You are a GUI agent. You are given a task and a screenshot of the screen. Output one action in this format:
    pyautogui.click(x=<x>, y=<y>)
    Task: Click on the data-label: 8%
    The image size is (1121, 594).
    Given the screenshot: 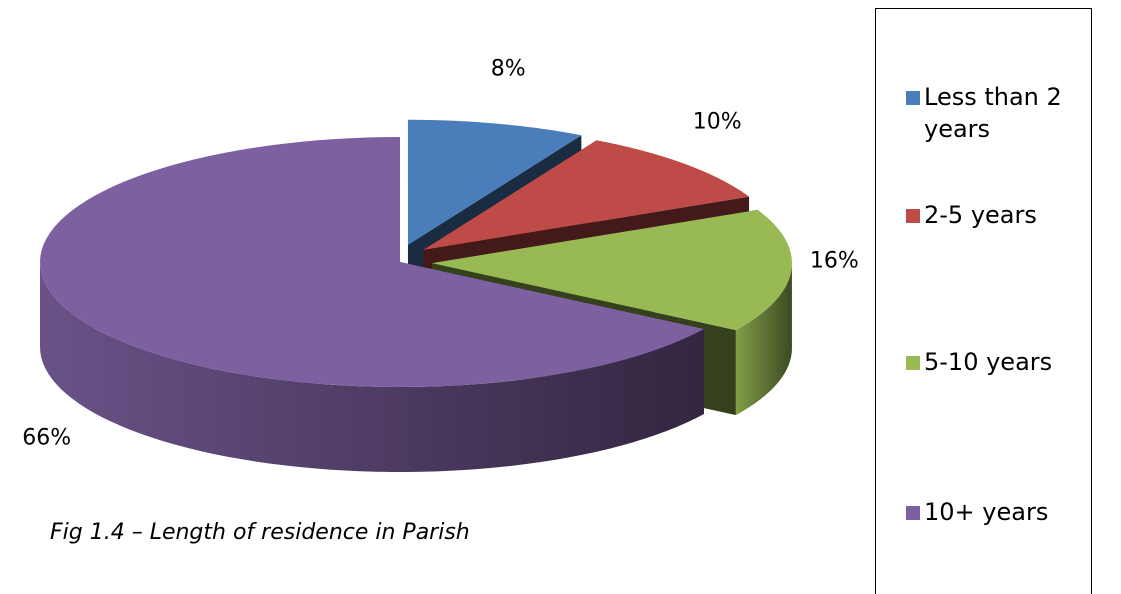 What is the action you would take?
    pyautogui.click(x=508, y=68)
    